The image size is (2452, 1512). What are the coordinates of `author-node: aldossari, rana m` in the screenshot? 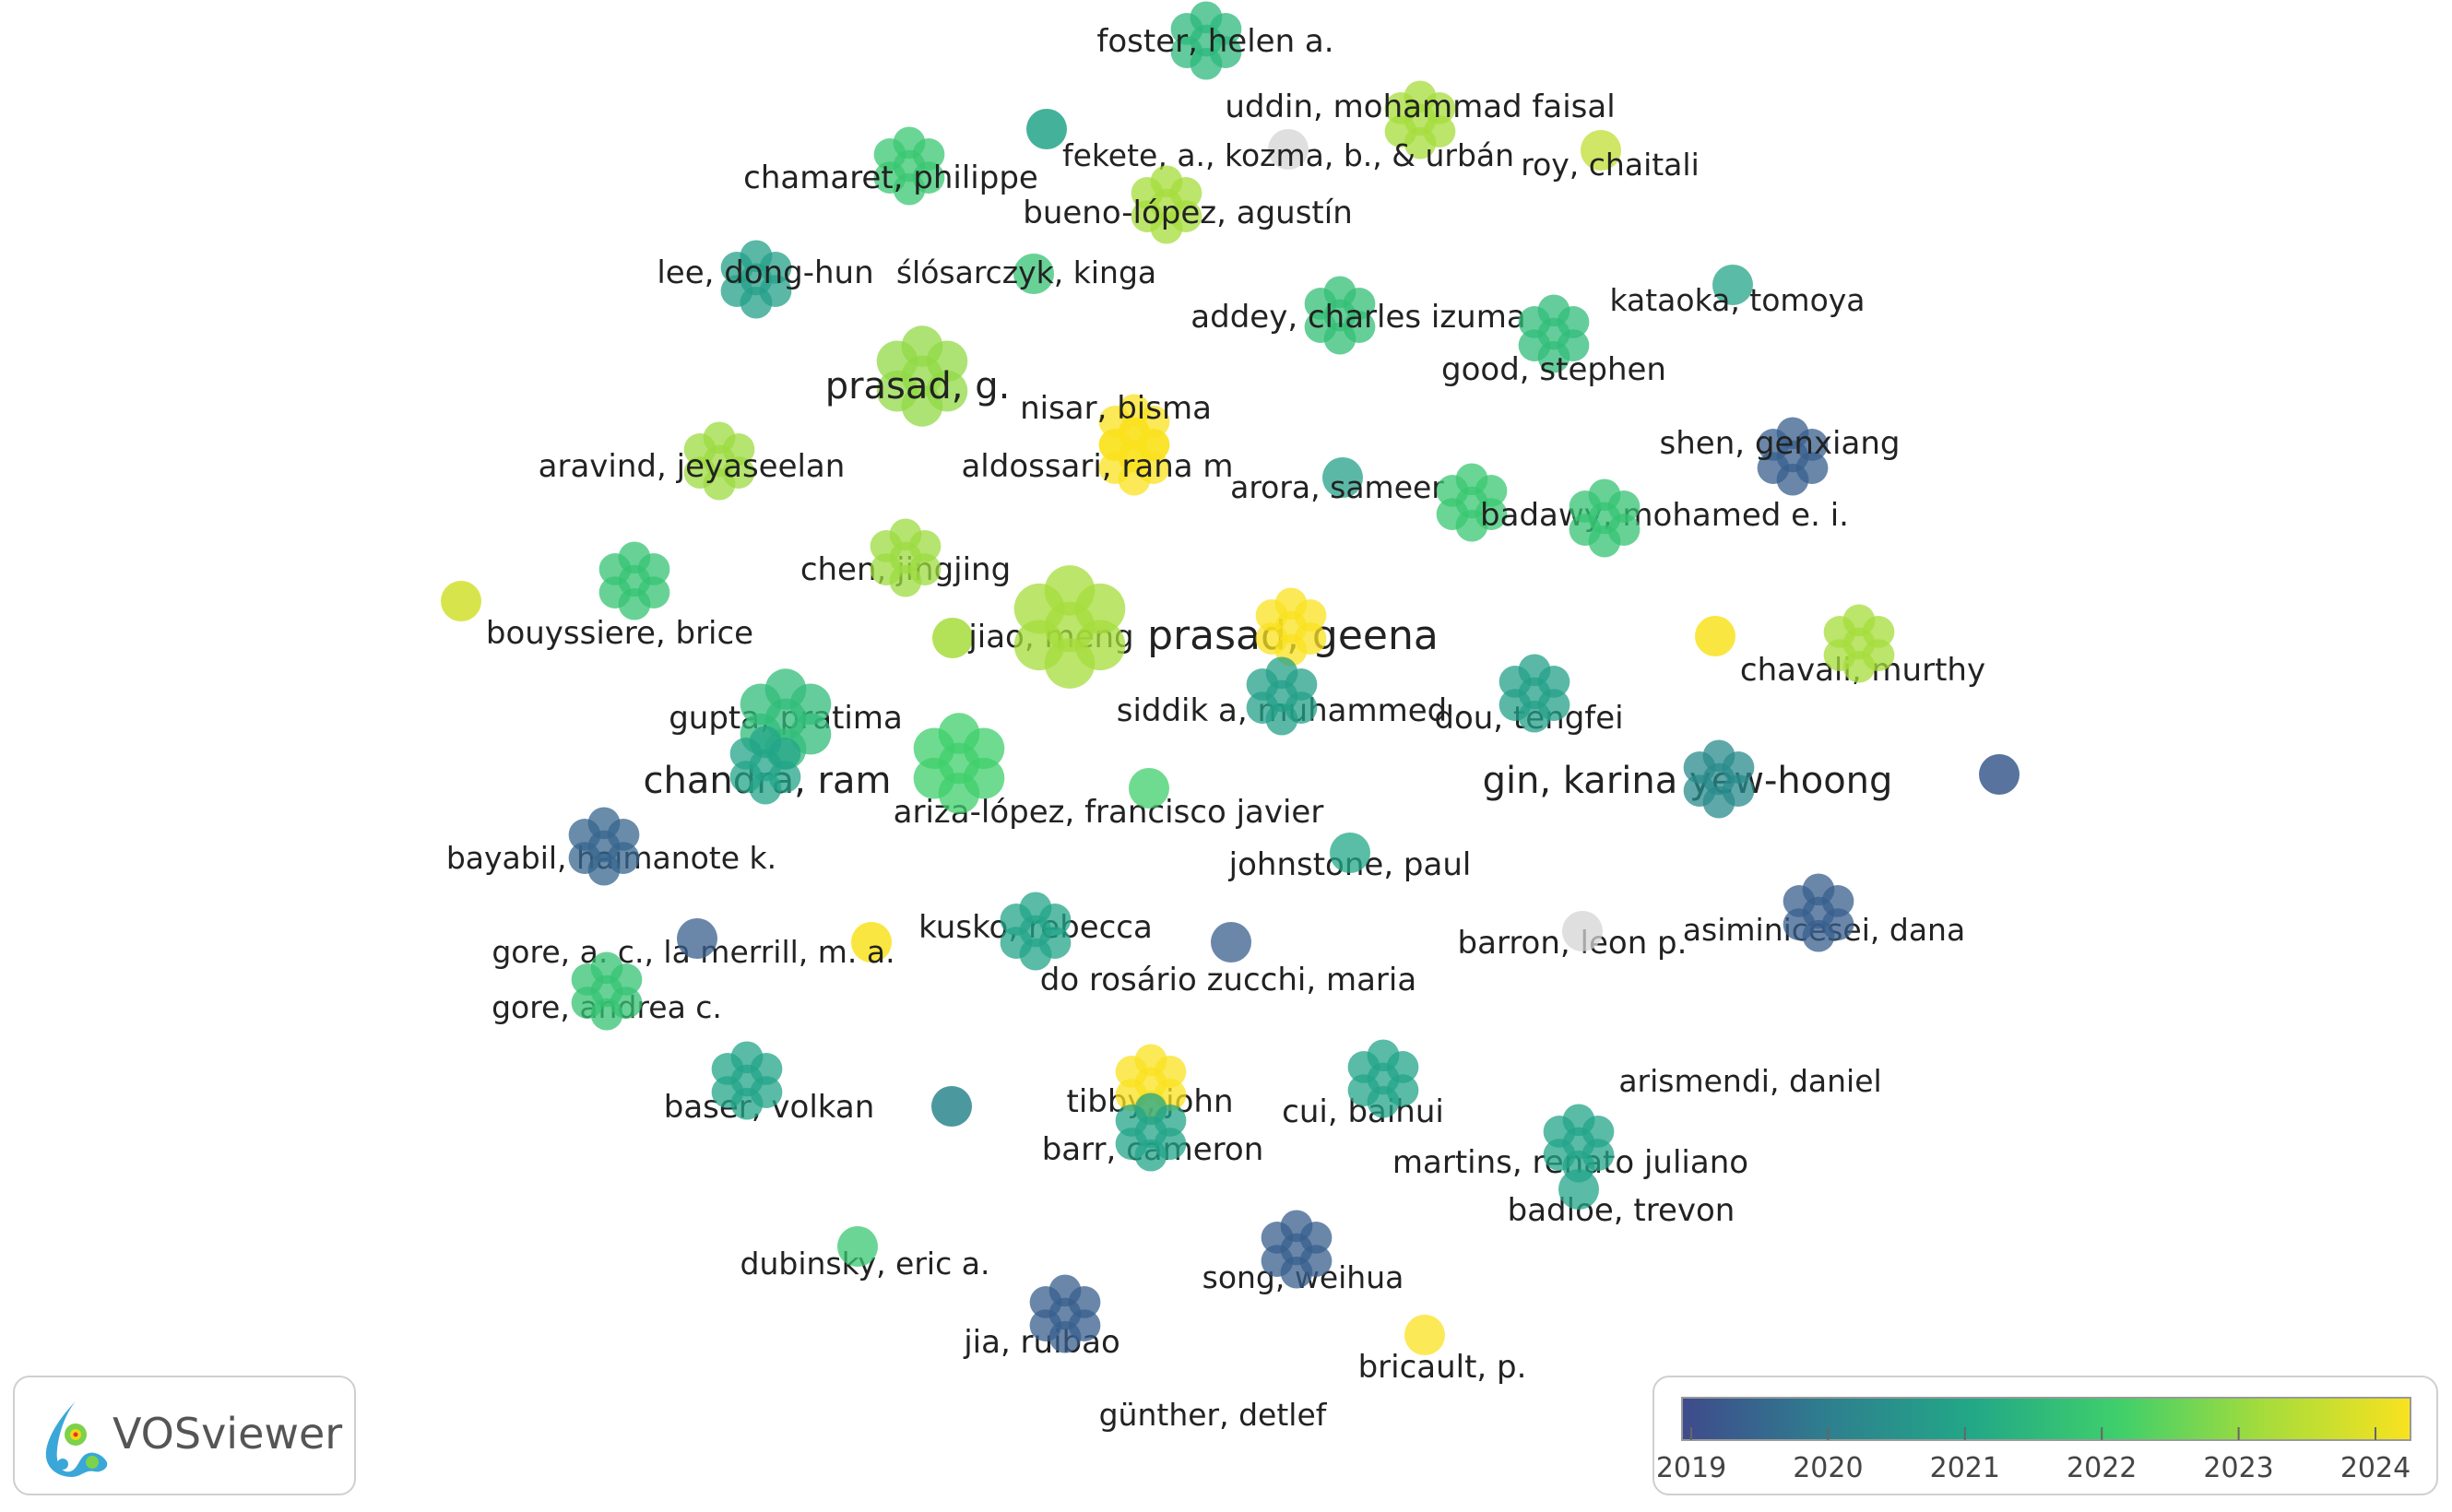 It's located at (1097, 456).